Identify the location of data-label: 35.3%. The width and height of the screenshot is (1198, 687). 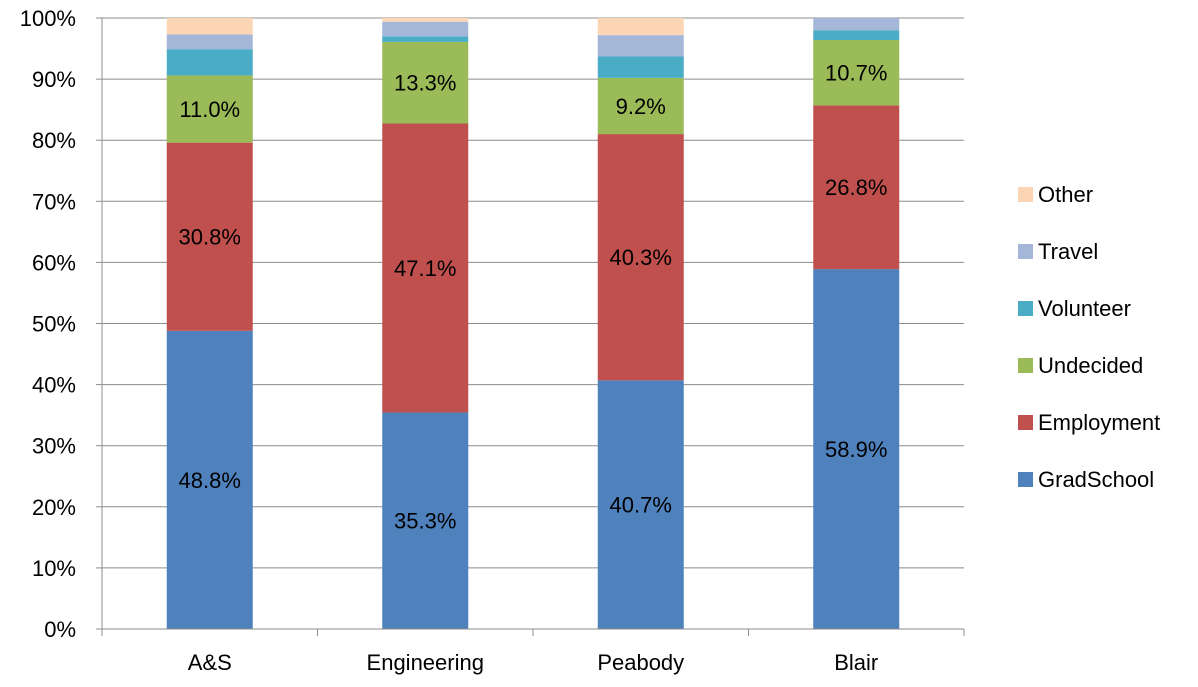
(425, 521).